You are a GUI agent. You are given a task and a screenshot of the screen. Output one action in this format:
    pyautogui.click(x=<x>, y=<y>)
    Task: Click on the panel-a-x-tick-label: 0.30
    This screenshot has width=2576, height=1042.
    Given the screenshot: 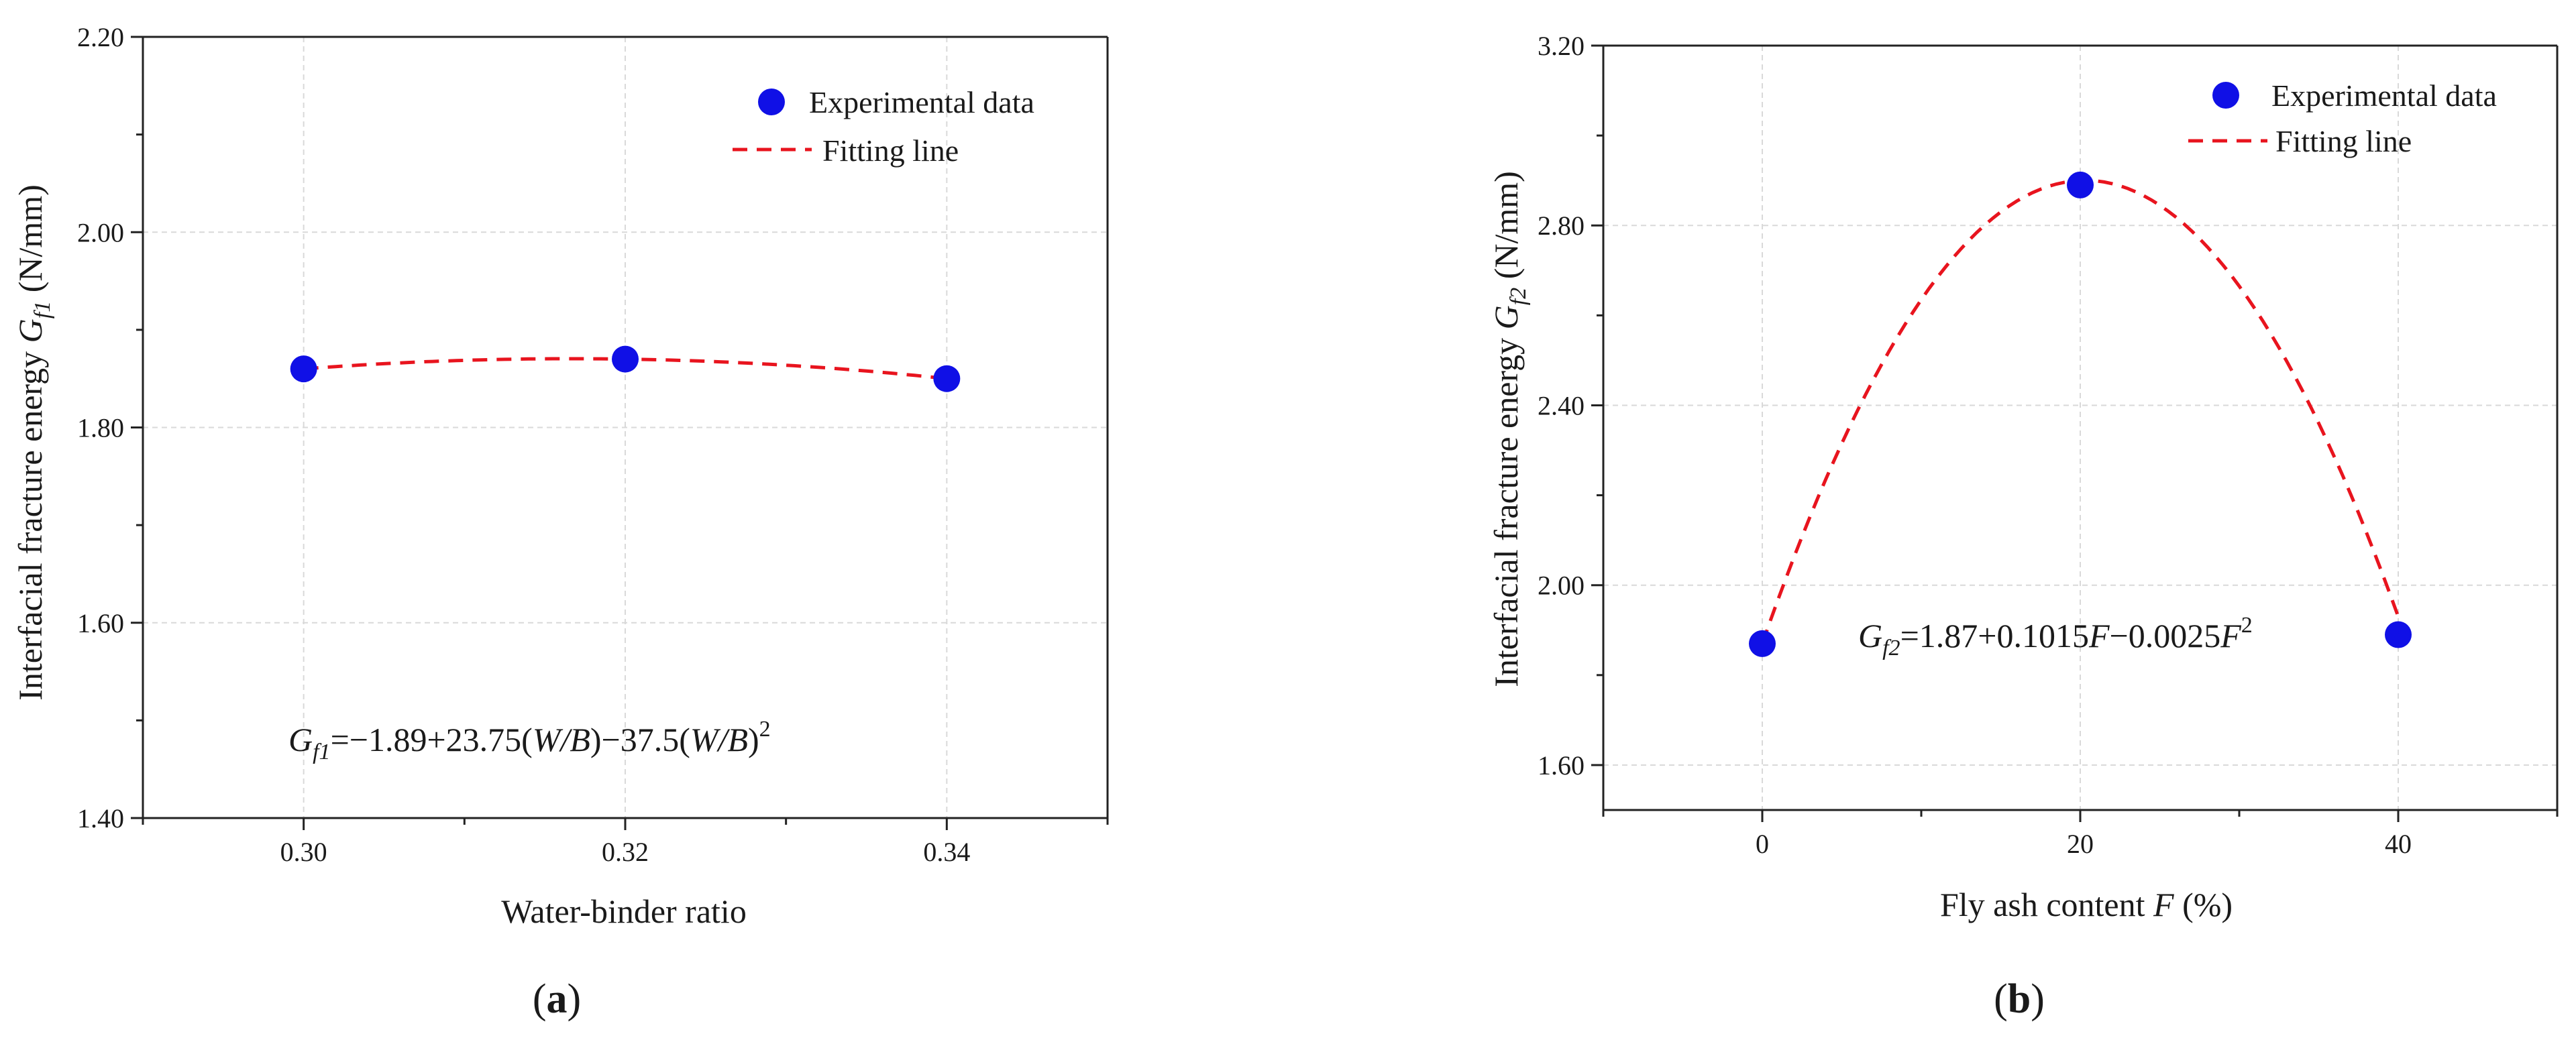 What is the action you would take?
    pyautogui.click(x=303, y=852)
    